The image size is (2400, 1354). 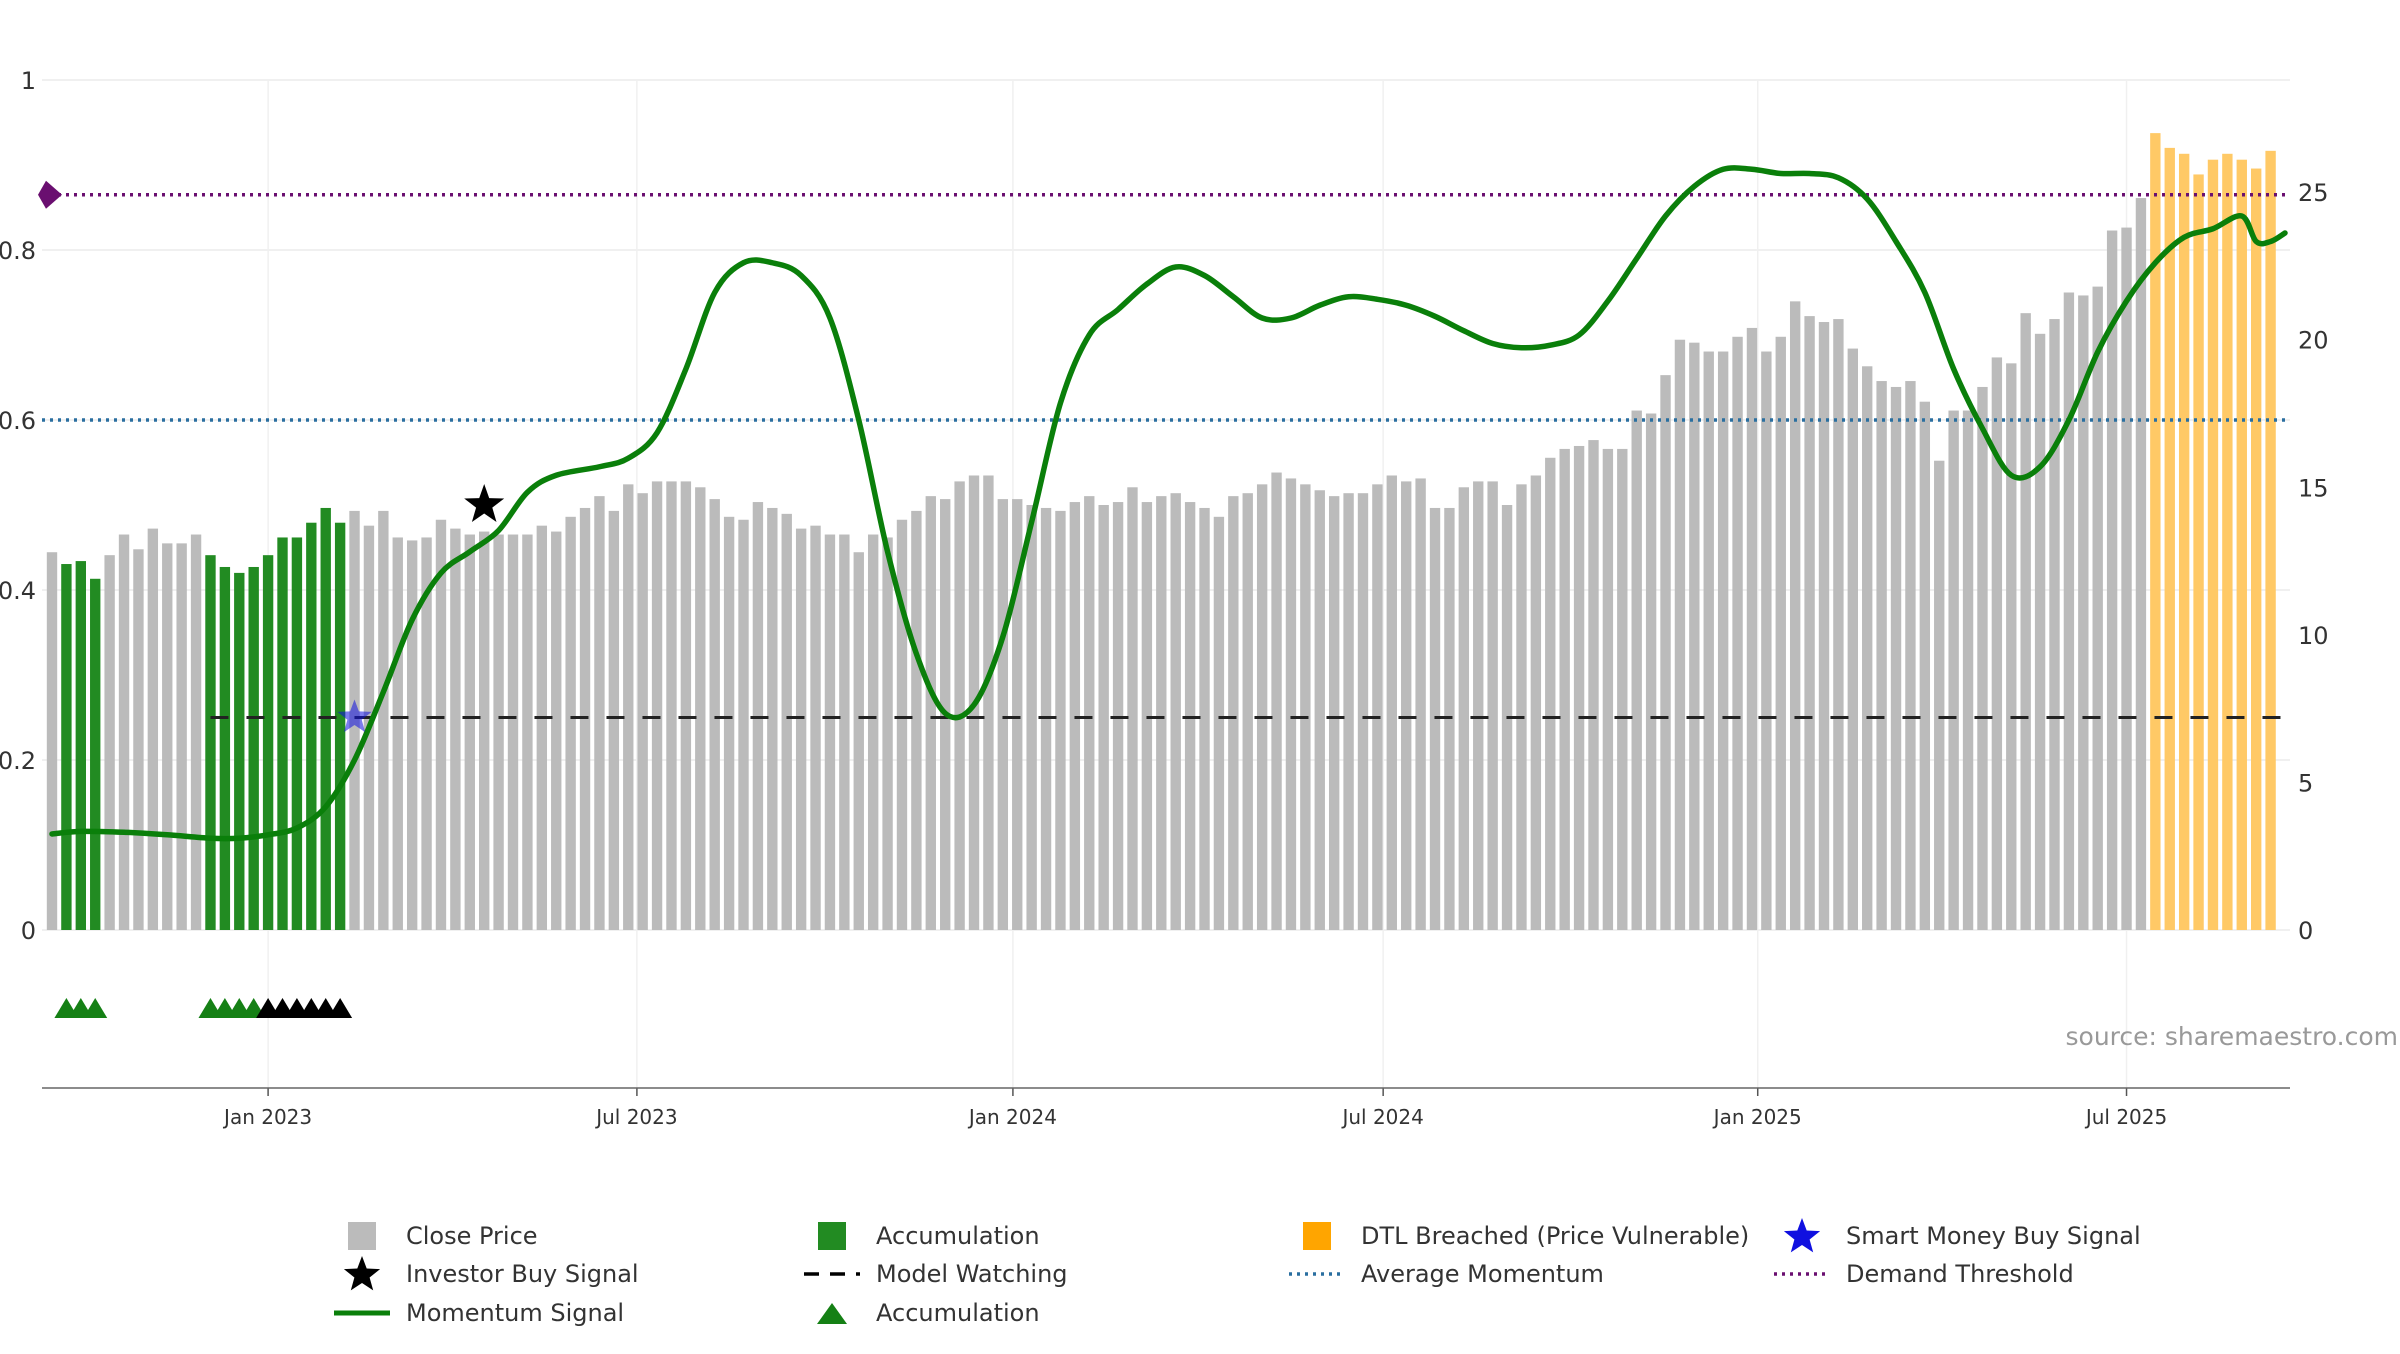 What do you see at coordinates (18, 421) in the screenshot?
I see `left-tick-label: 0.6` at bounding box center [18, 421].